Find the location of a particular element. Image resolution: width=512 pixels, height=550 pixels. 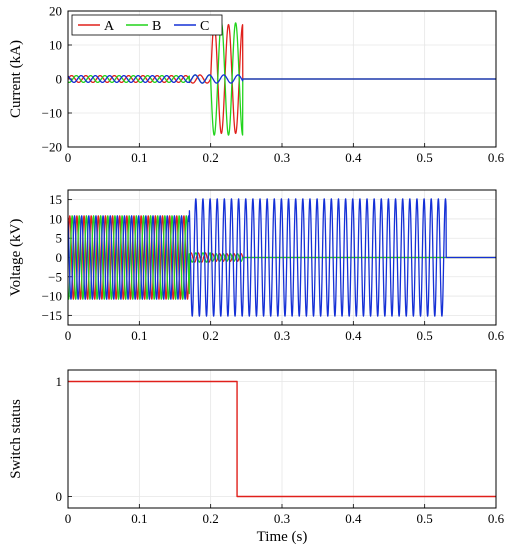

series-line-C is located at coordinates (282, 79).